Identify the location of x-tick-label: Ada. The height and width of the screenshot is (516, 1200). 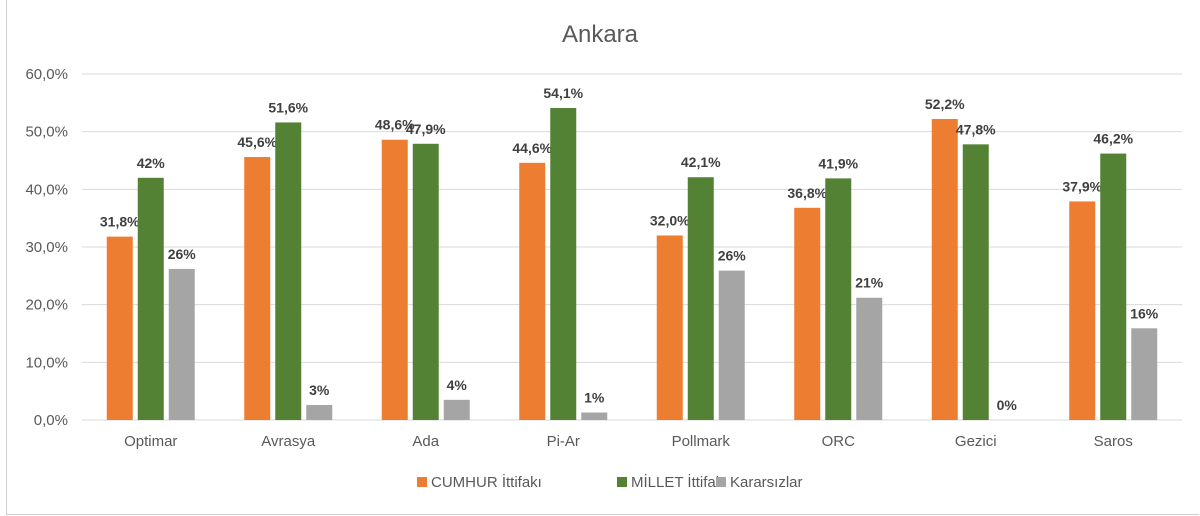
(425, 441).